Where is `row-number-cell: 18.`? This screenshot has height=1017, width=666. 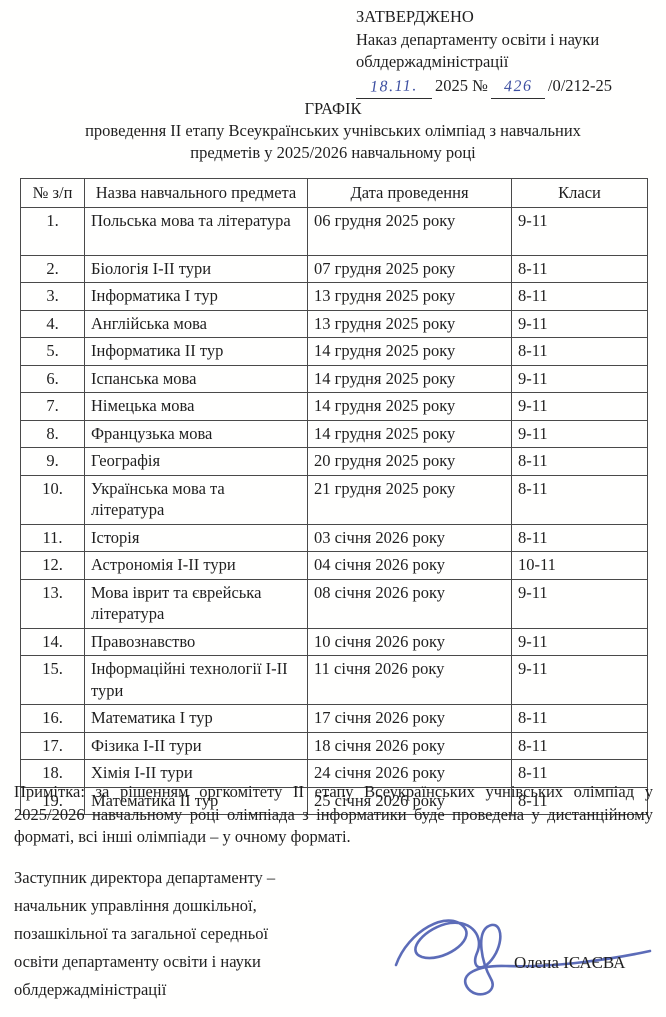
row-number-cell: 18. is located at coordinates (52, 773).